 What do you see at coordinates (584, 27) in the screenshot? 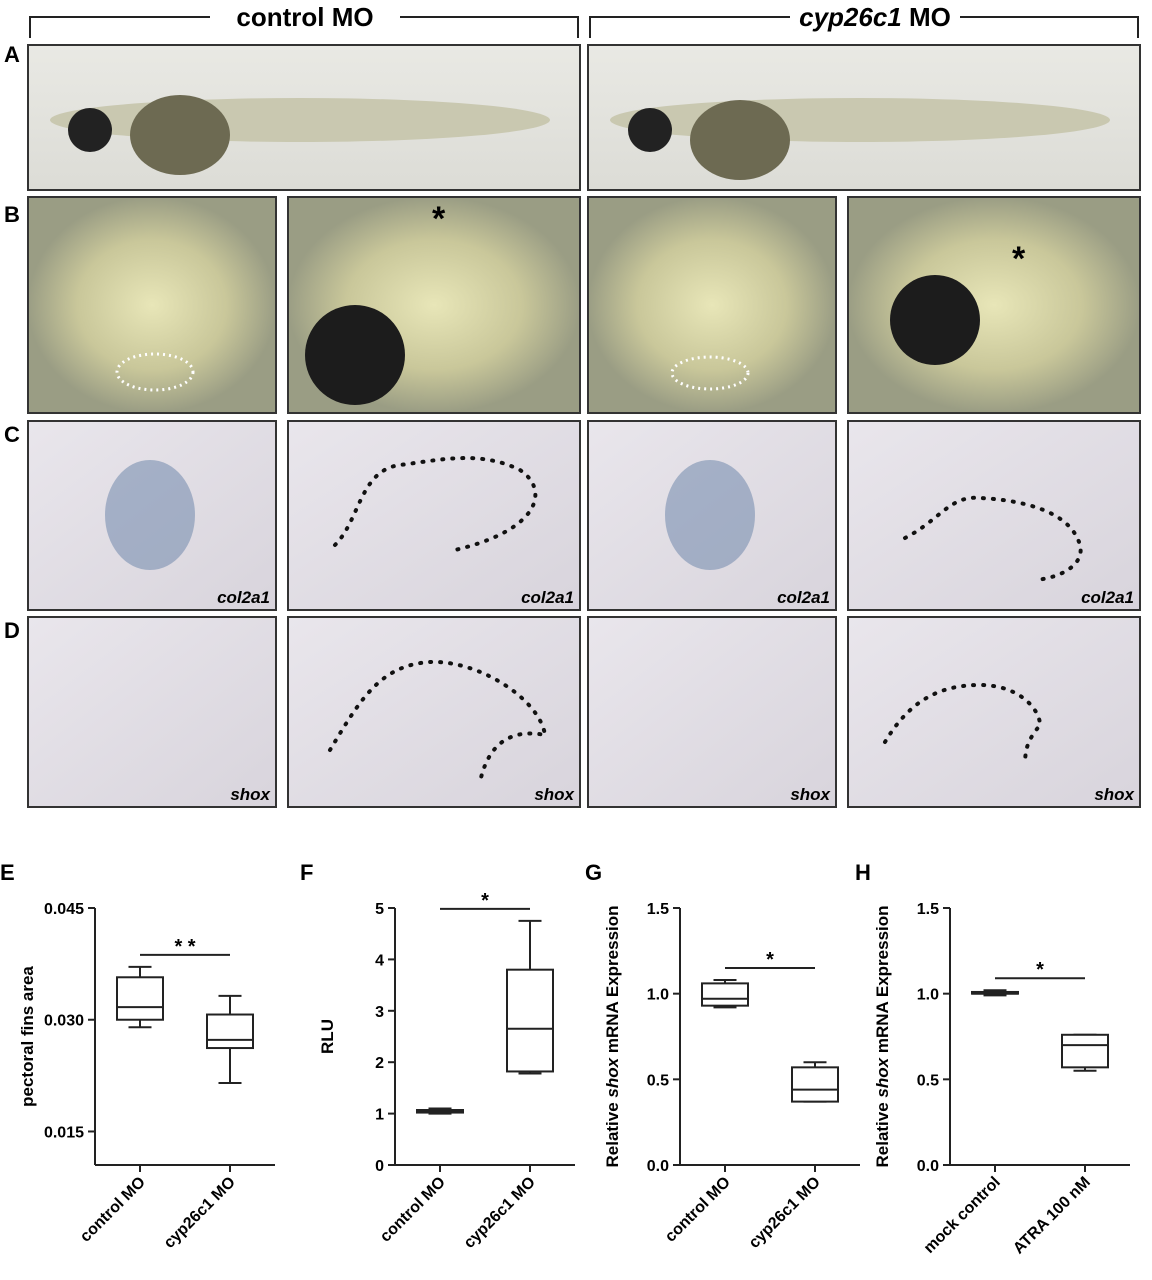
I see `header` at bounding box center [584, 27].